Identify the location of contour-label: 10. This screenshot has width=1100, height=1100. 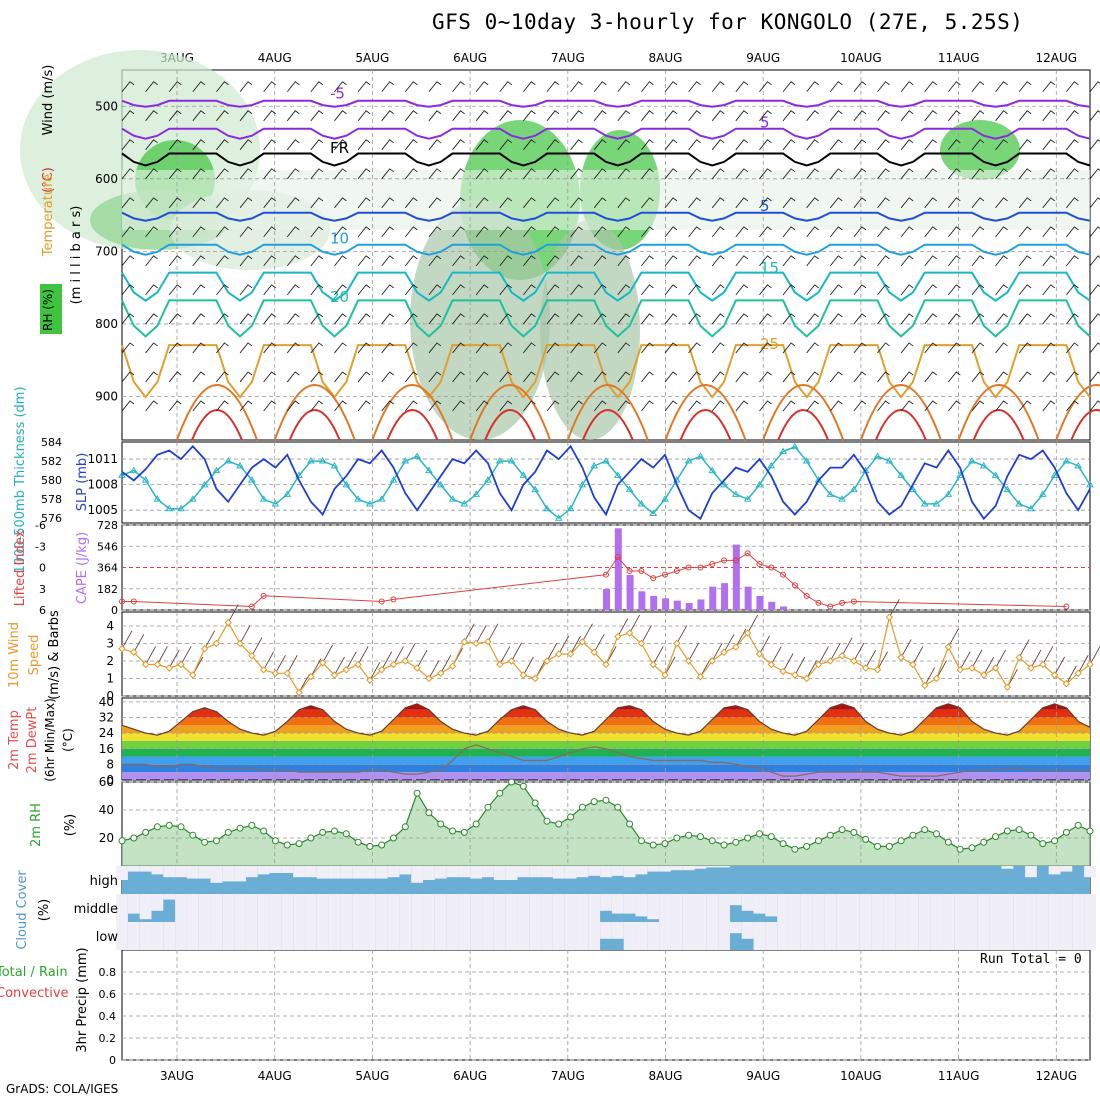
(339, 239).